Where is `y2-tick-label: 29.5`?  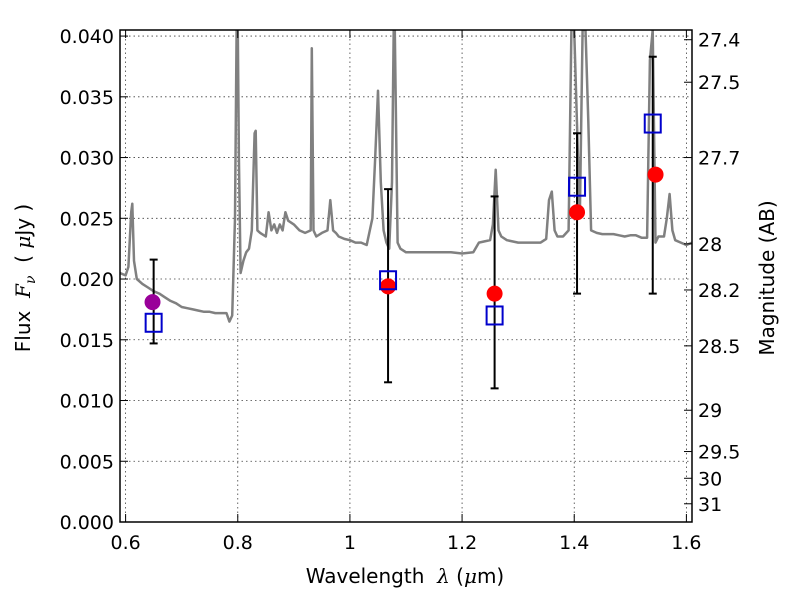 y2-tick-label: 29.5 is located at coordinates (719, 453).